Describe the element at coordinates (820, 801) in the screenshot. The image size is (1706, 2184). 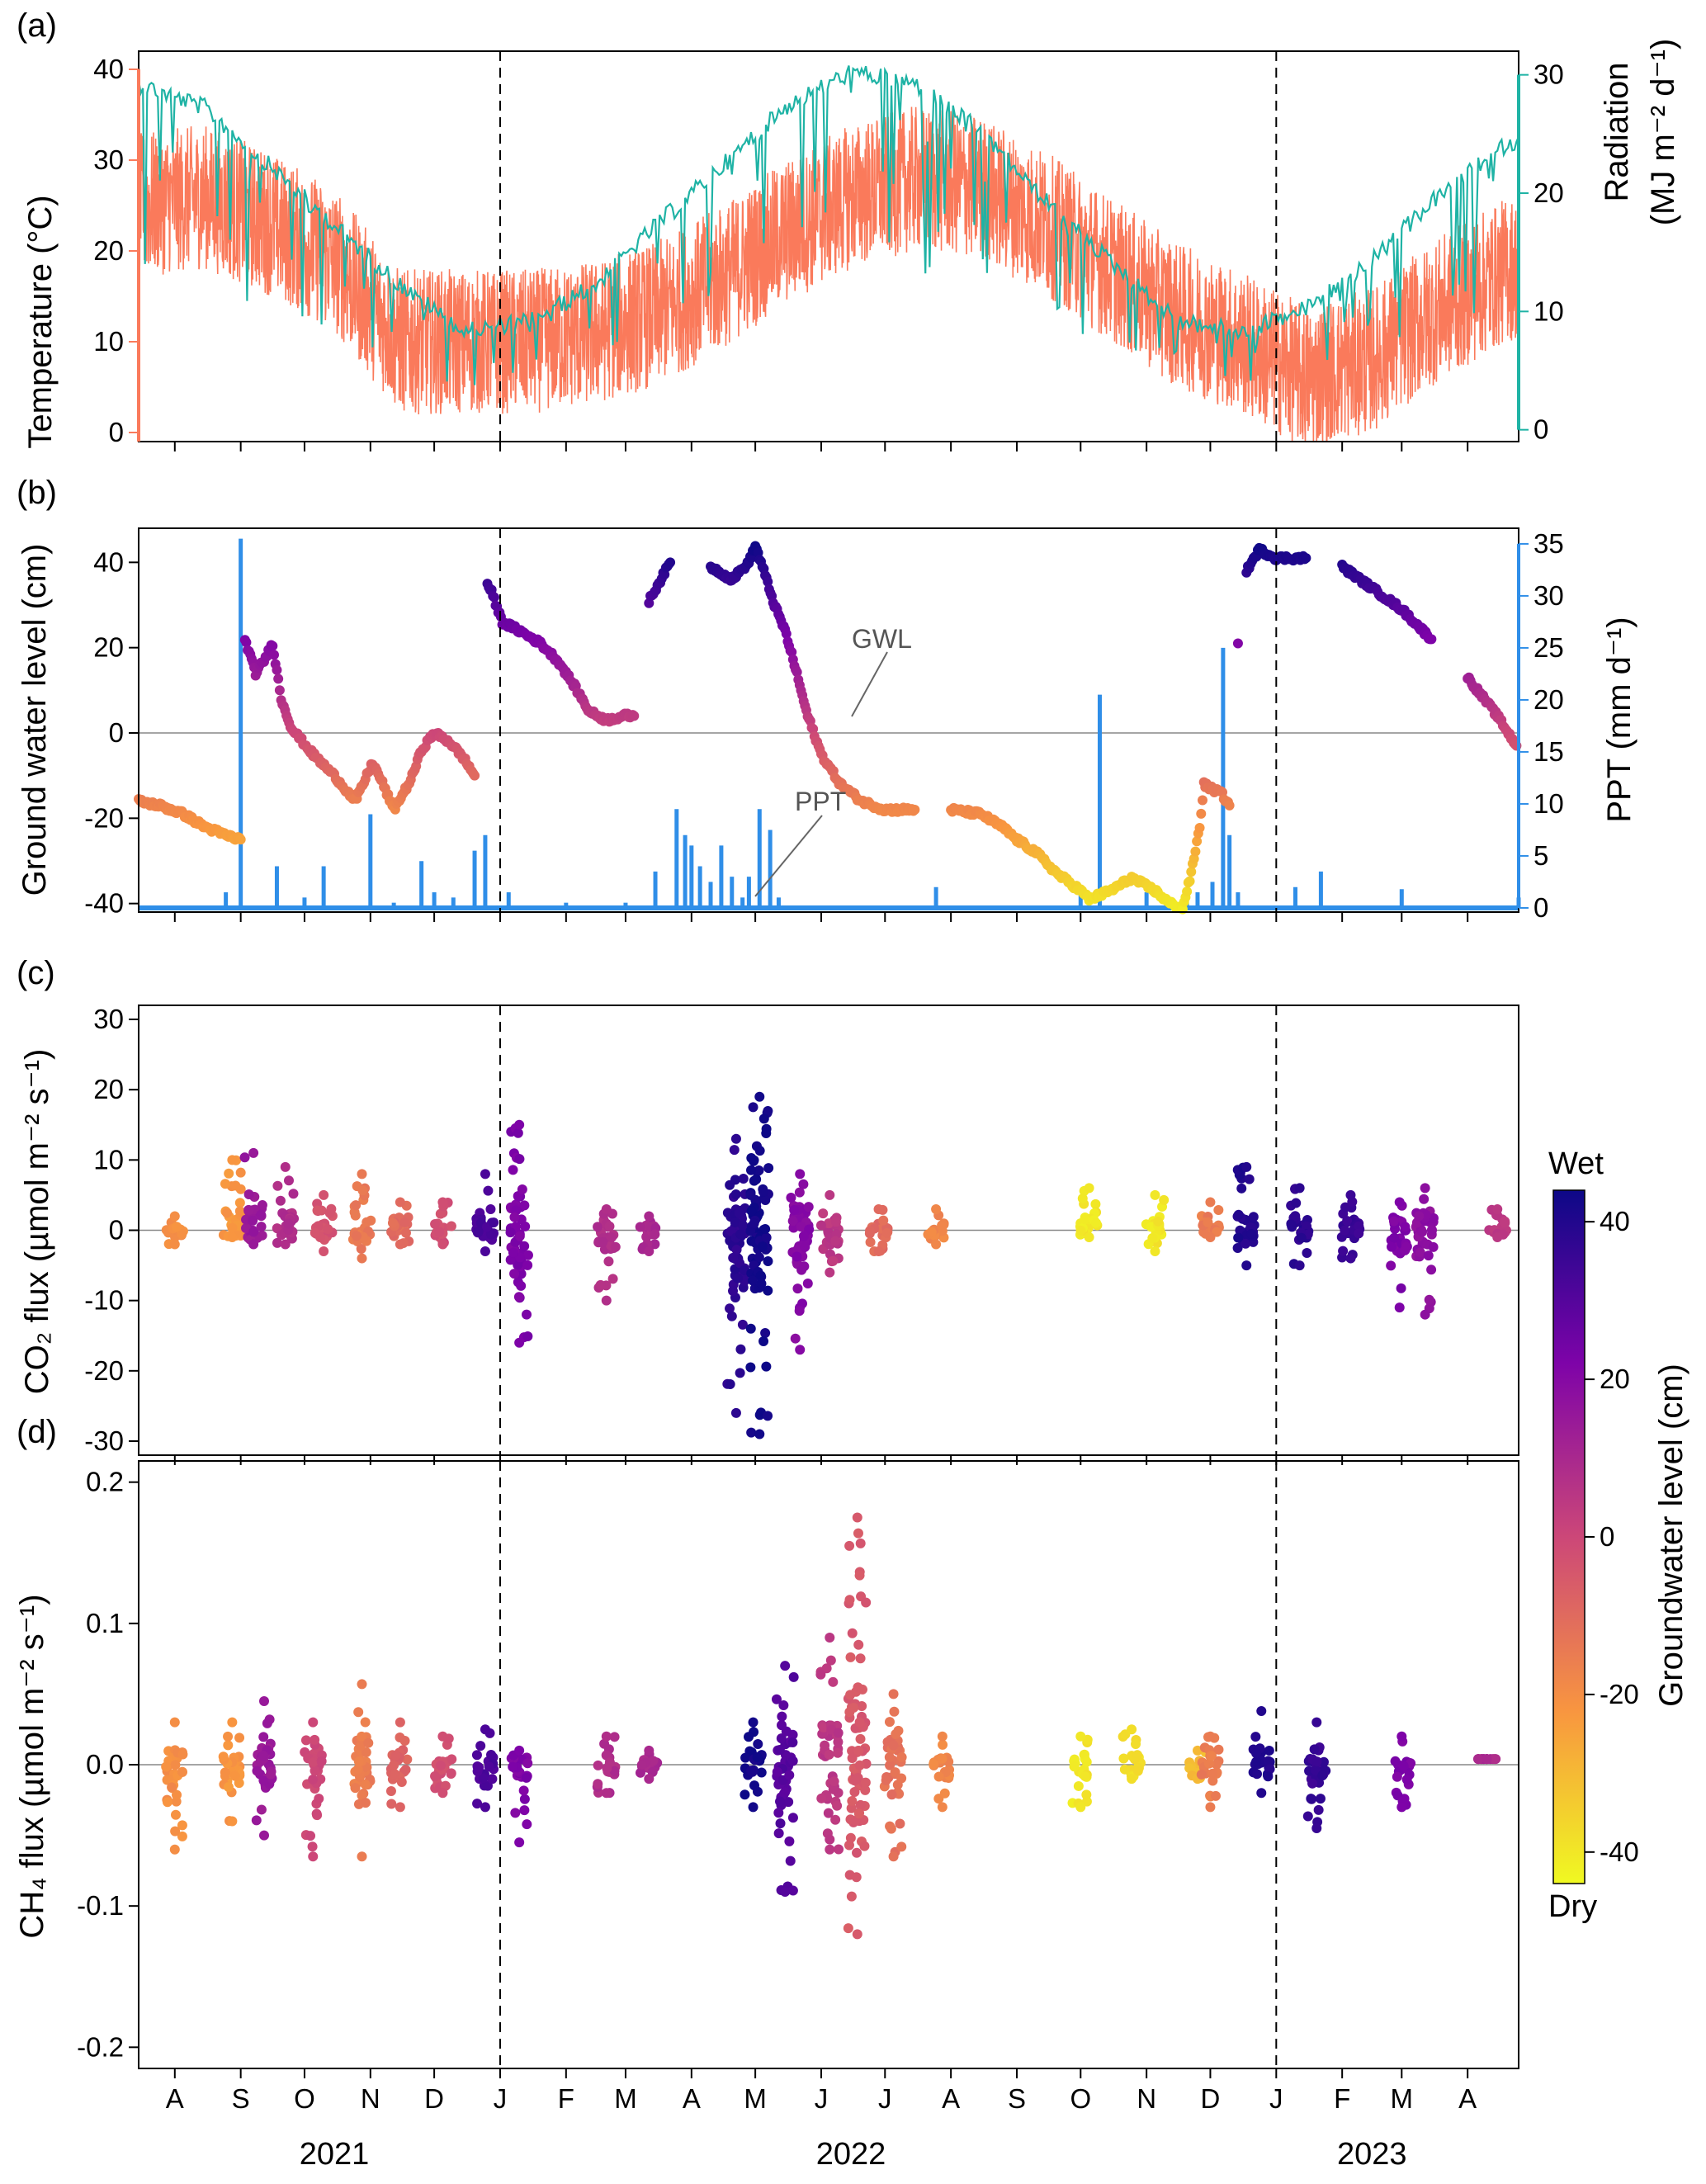
I see `ppt-annotation: PPT` at that location.